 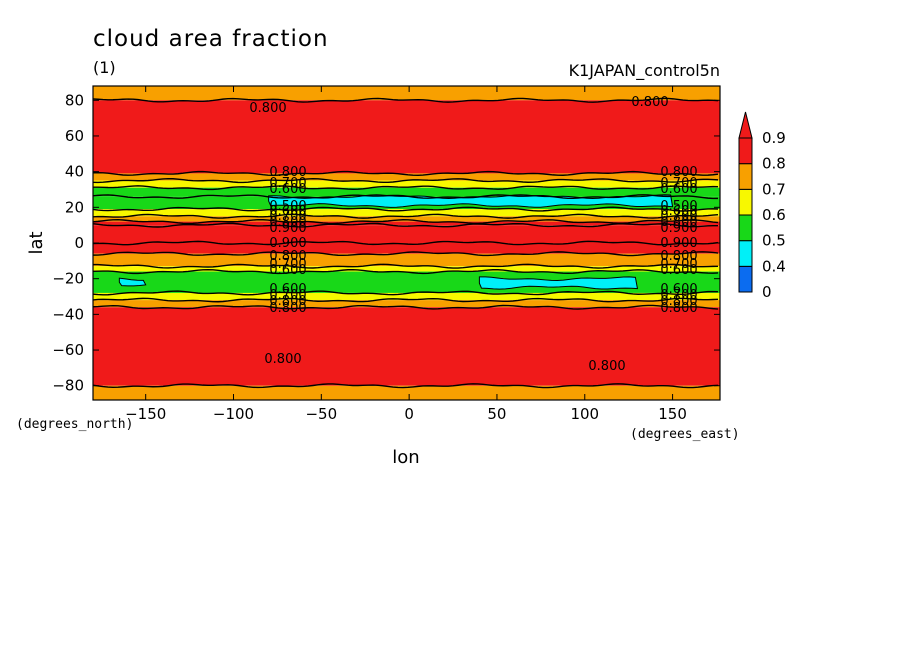 I want to click on contour-label-east-10: 0.700, so click(x=678, y=264).